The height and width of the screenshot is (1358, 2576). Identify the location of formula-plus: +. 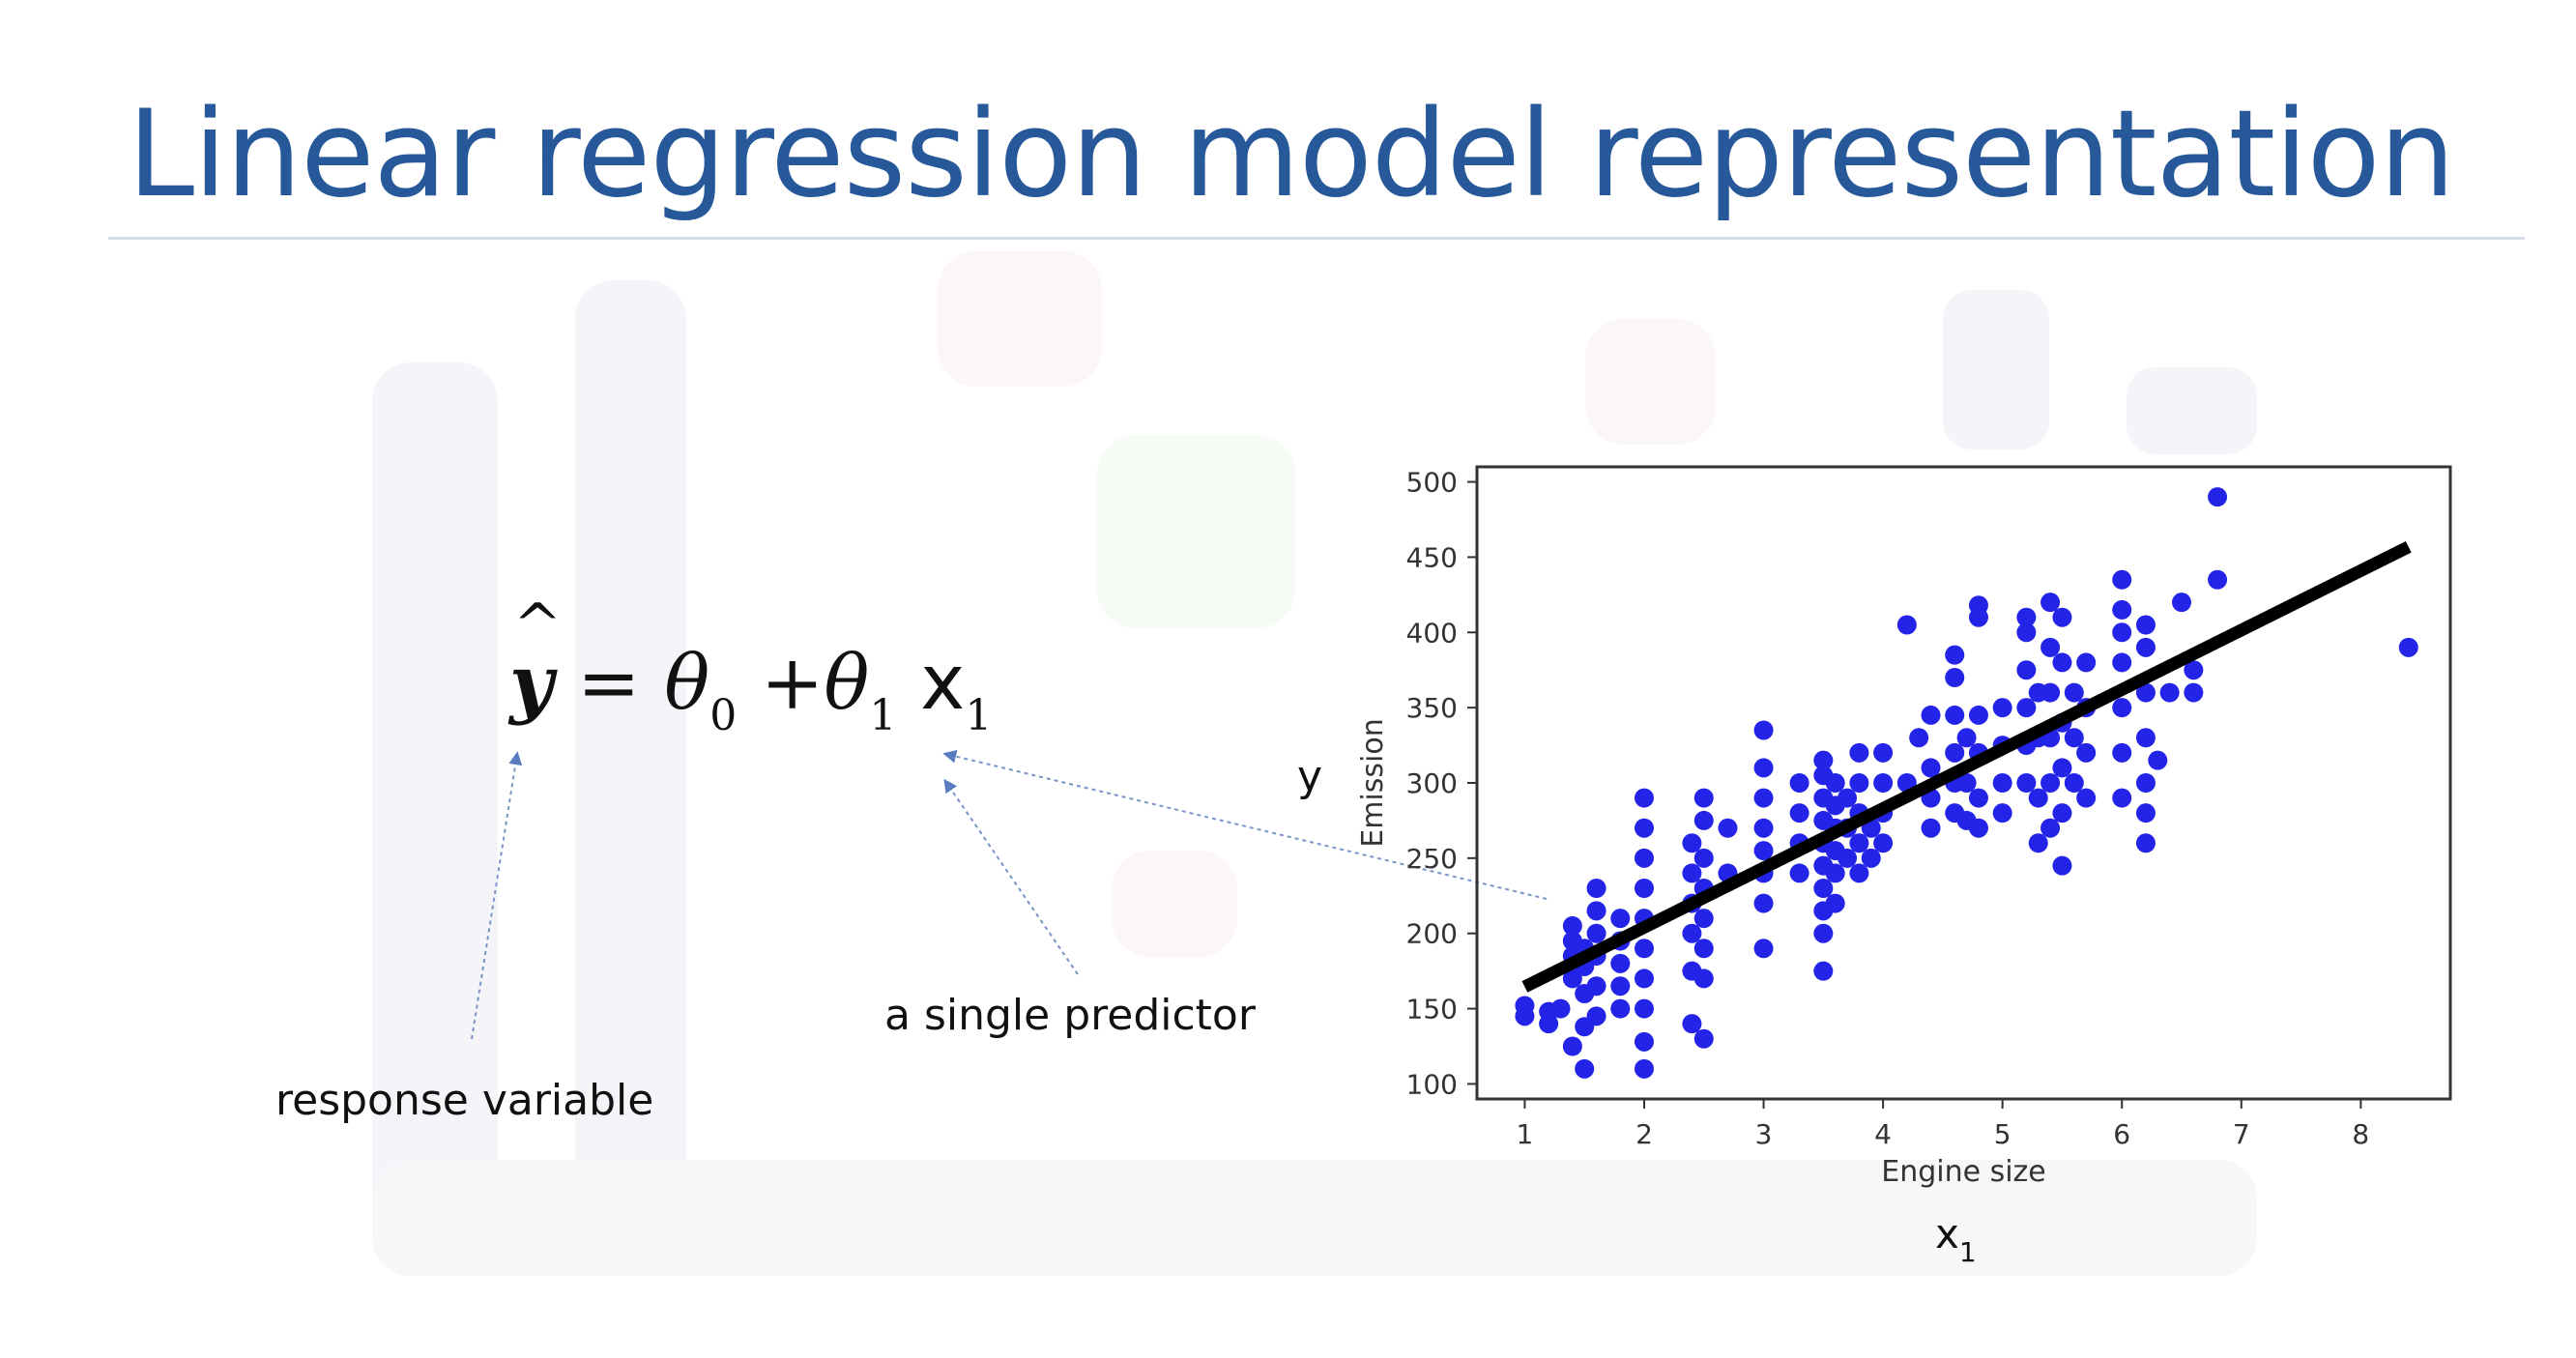
(793, 684).